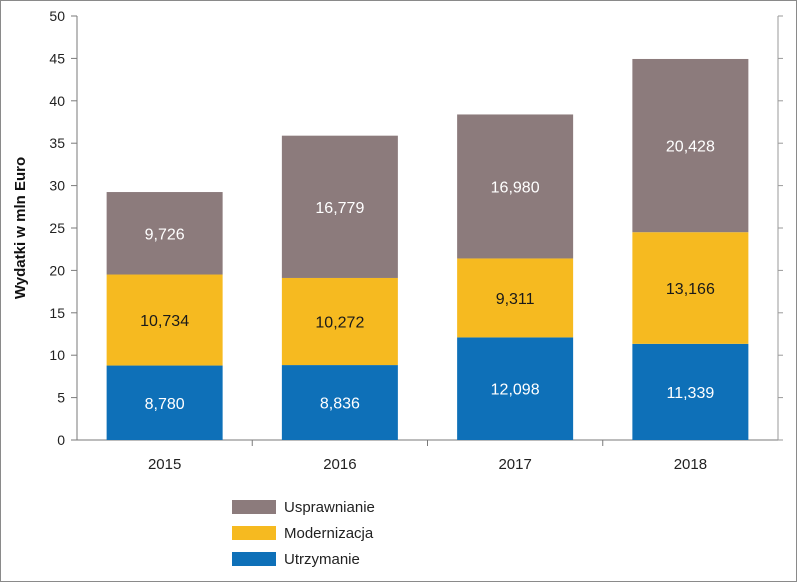 The image size is (797, 582). I want to click on bar-segment-usprawnianie-2015, so click(164, 233).